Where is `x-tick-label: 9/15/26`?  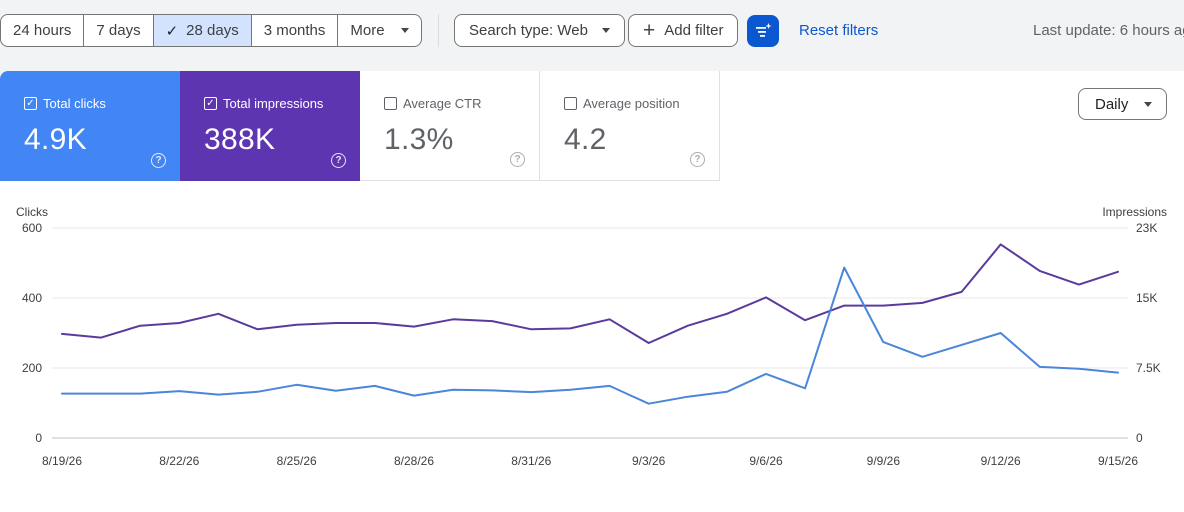
x-tick-label: 9/15/26 is located at coordinates (1118, 461).